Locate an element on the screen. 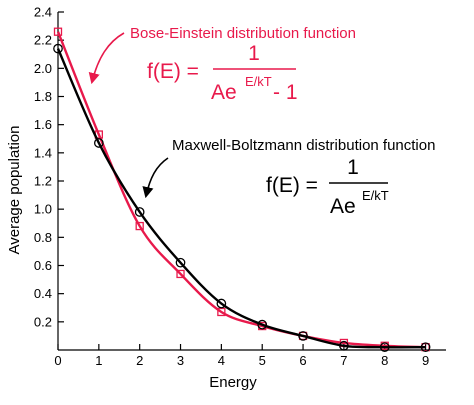 The image size is (474, 405). y-axis-title: Average population is located at coordinates (14, 190).